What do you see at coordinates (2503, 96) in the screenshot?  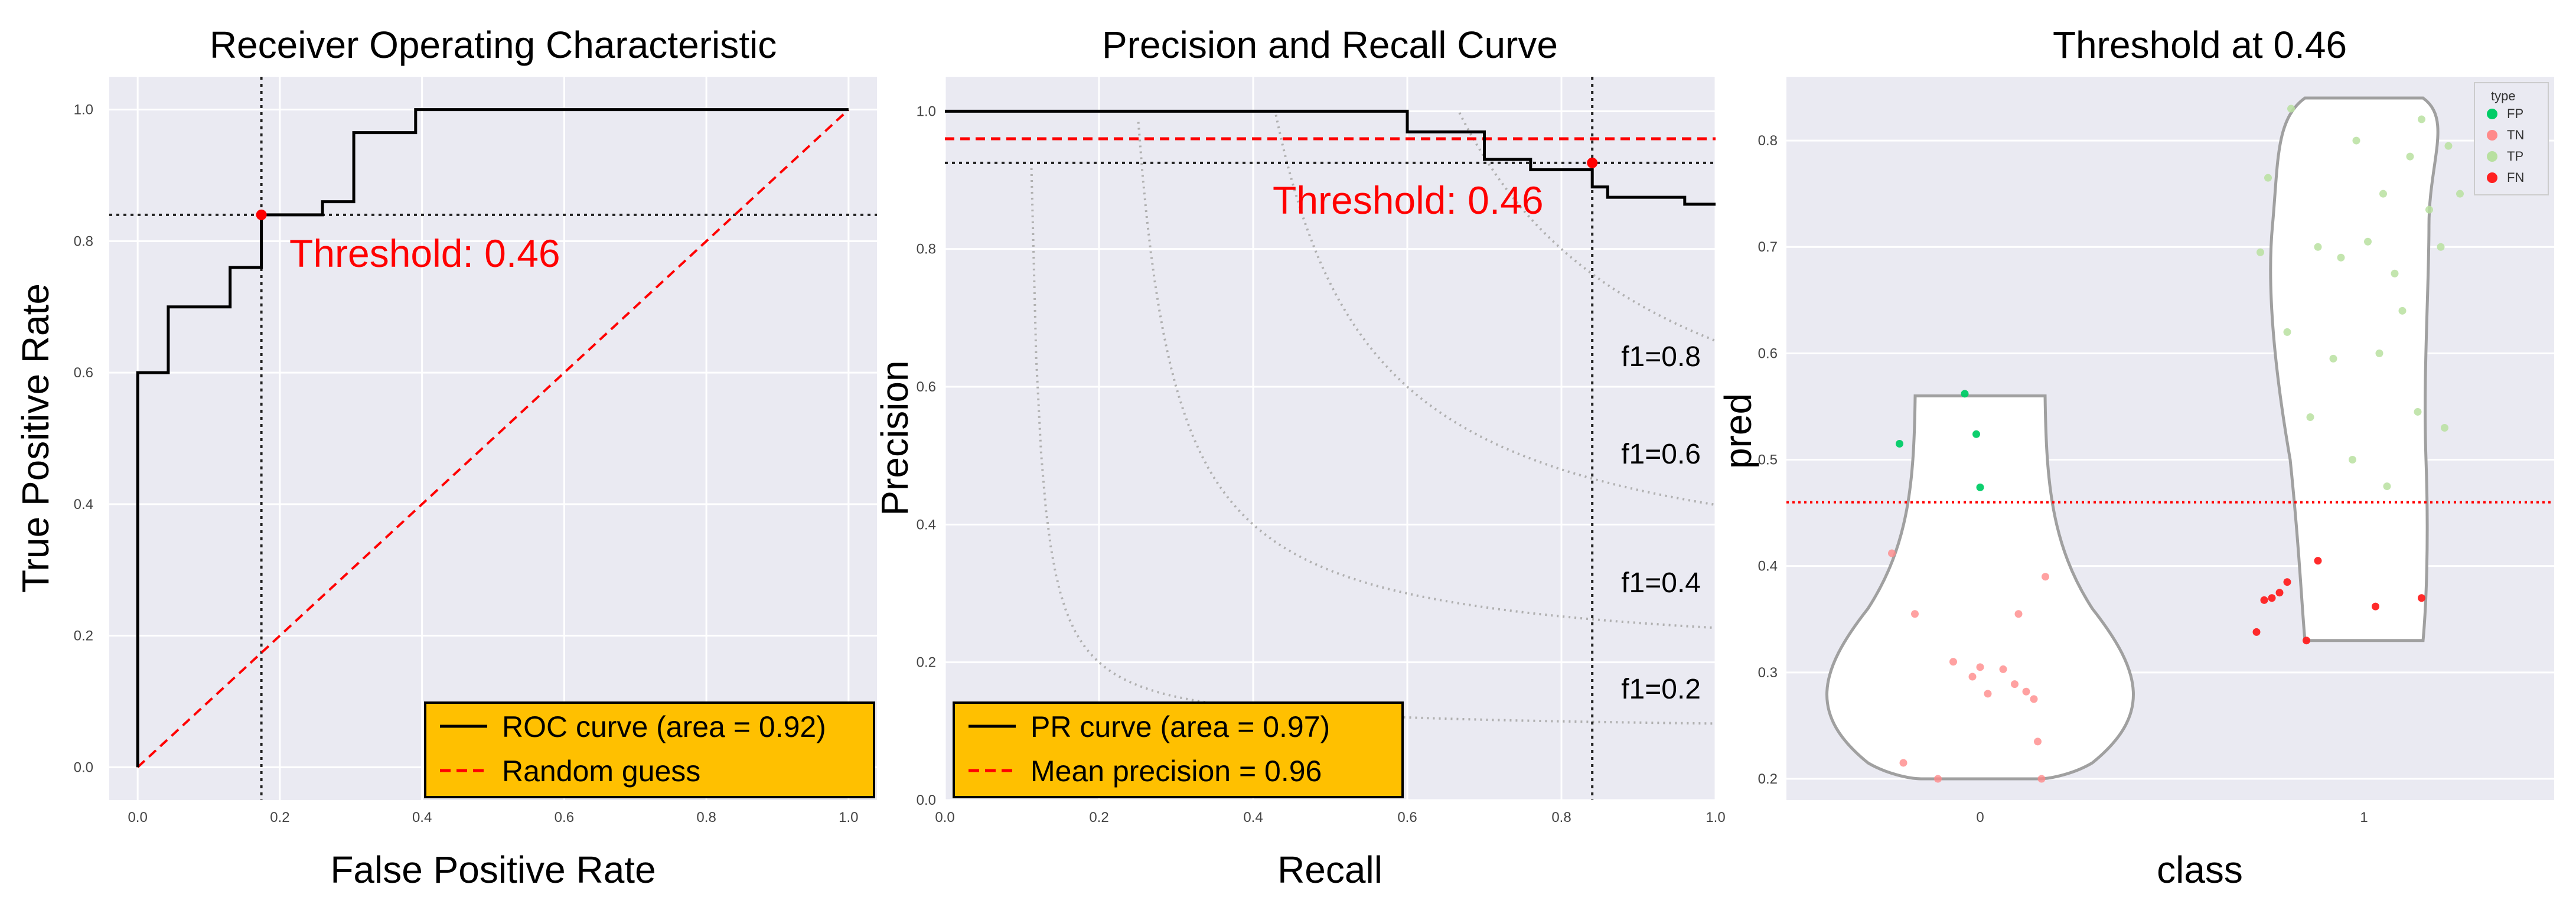 I see `type-legend-title: type` at bounding box center [2503, 96].